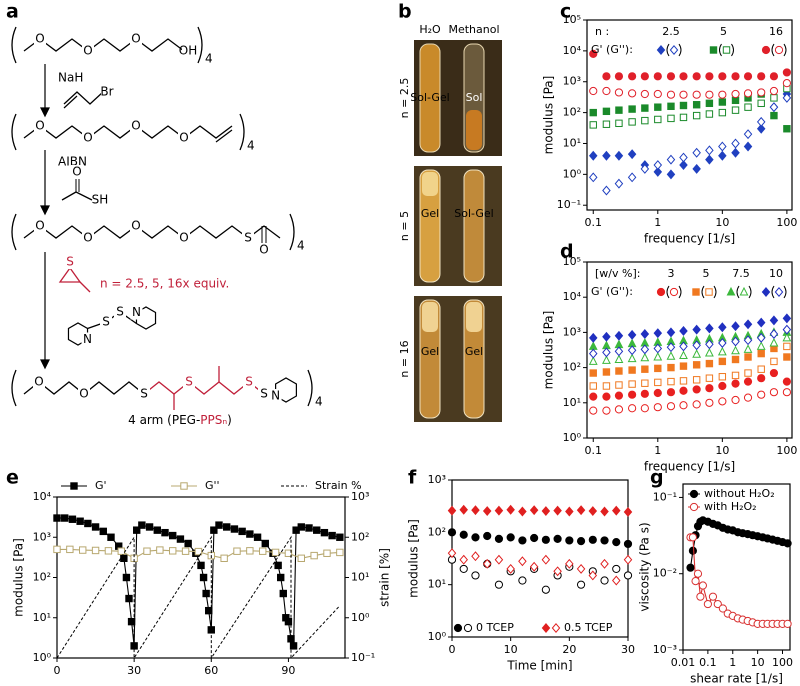  What do you see at coordinates (689, 239) in the screenshot?
I see `x-axis-label: frequency [1/s]` at bounding box center [689, 239].